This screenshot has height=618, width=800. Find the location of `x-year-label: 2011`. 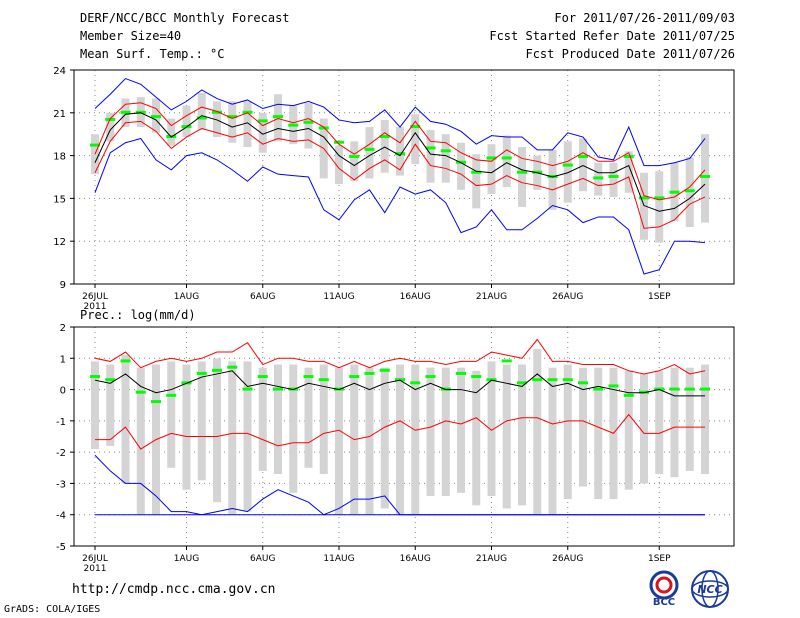

x-year-label: 2011 is located at coordinates (95, 569).